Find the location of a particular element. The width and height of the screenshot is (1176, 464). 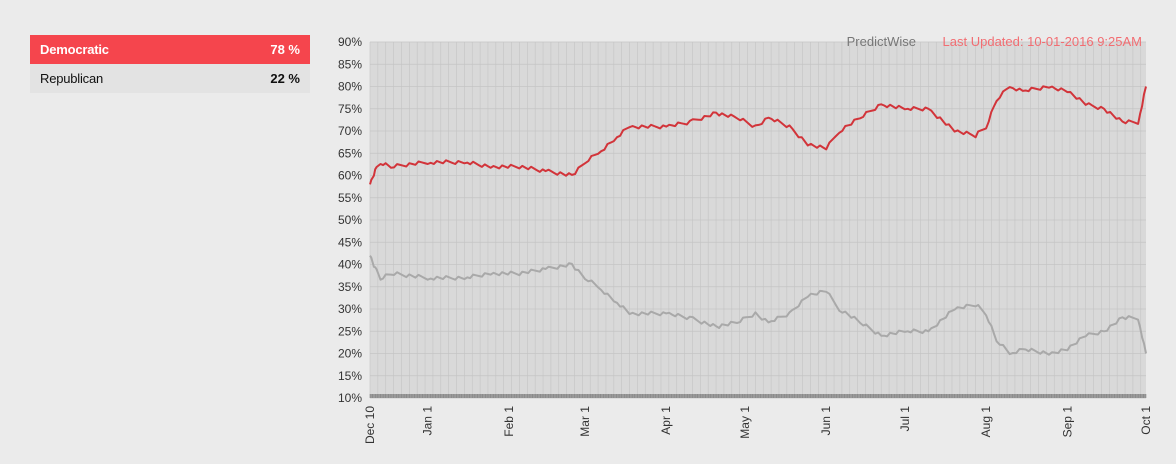

y-tick-label: 70% is located at coordinates (350, 131).